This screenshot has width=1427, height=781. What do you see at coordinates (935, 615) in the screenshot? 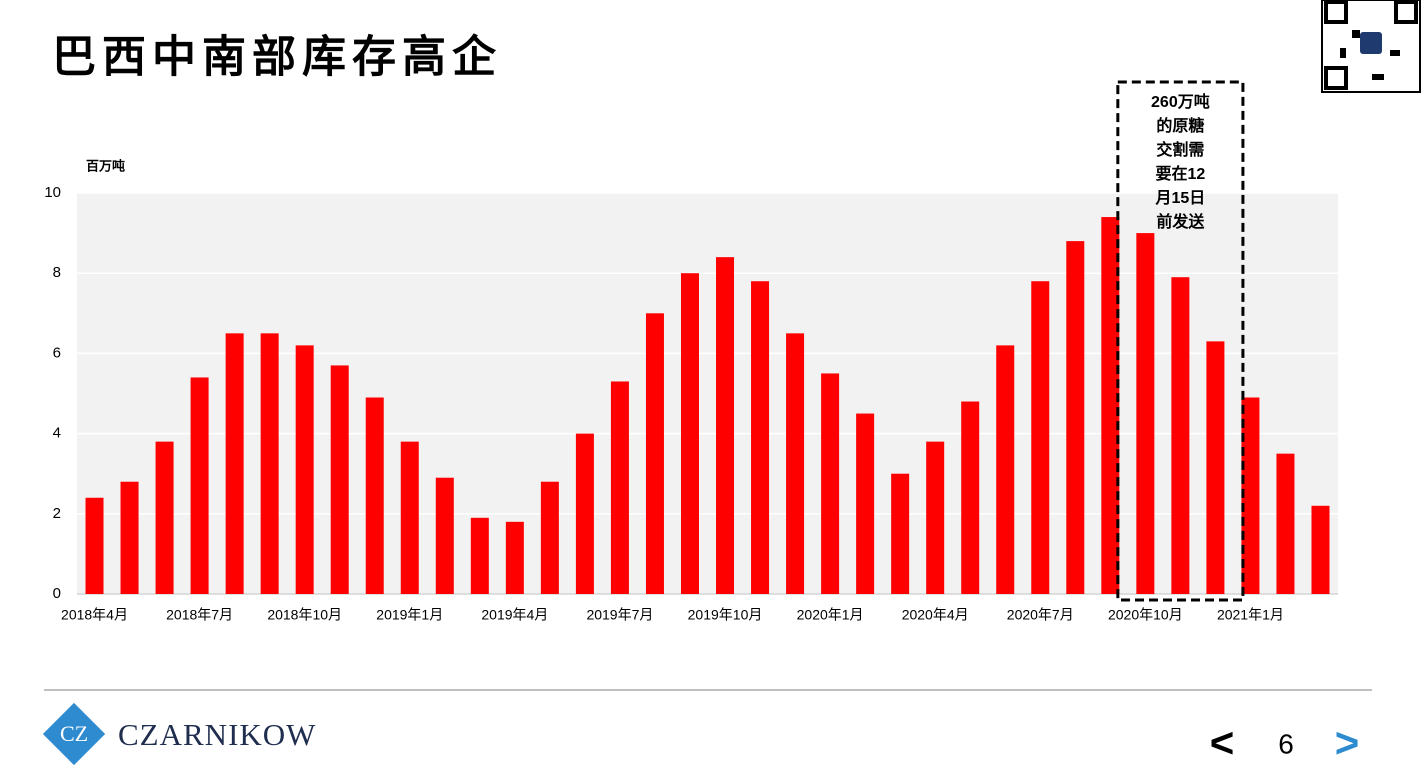
I see `x-tick-label: 2020年4月` at bounding box center [935, 615].